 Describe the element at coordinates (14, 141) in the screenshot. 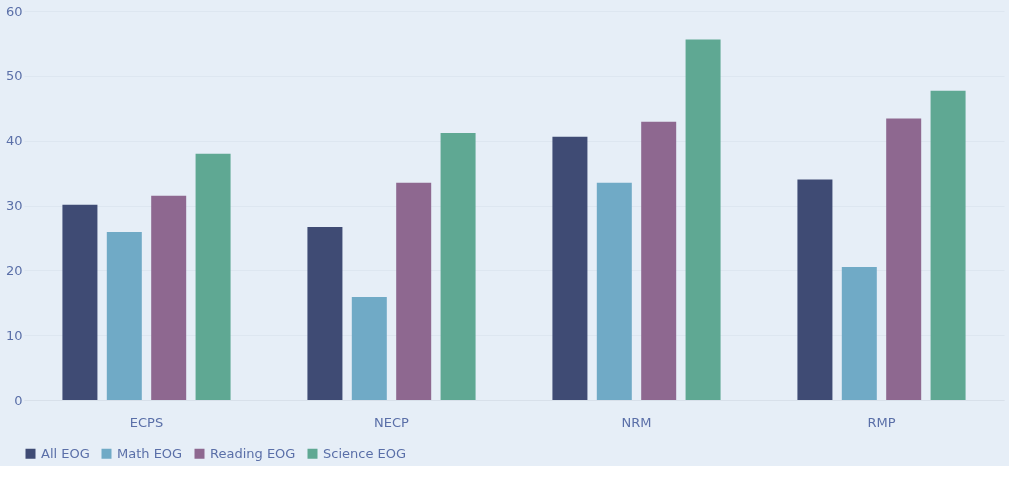

I see `y-tick-label: 40` at that location.